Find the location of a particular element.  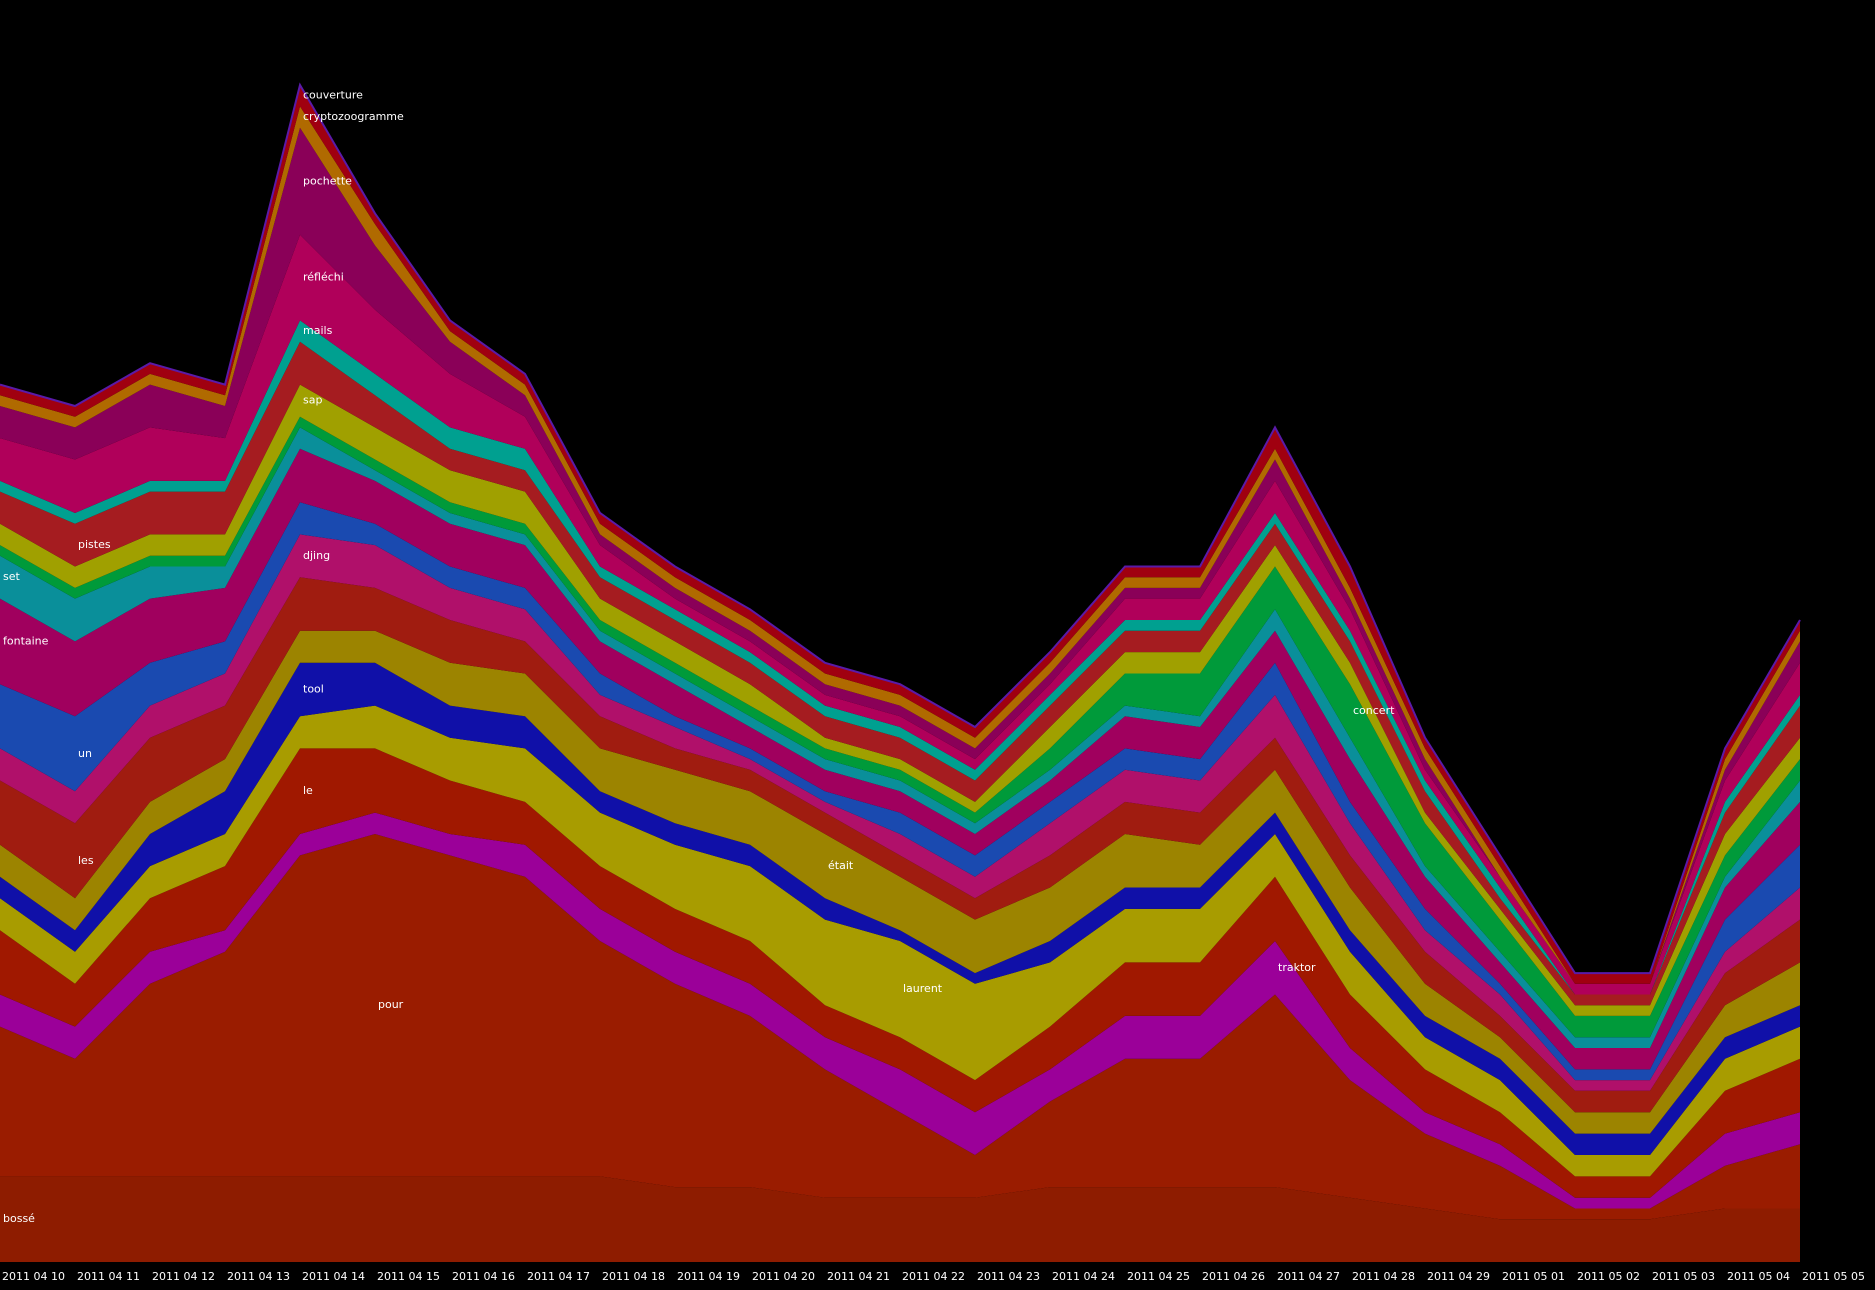

x-tick-label: 2011 04 13 is located at coordinates (258, 1276).